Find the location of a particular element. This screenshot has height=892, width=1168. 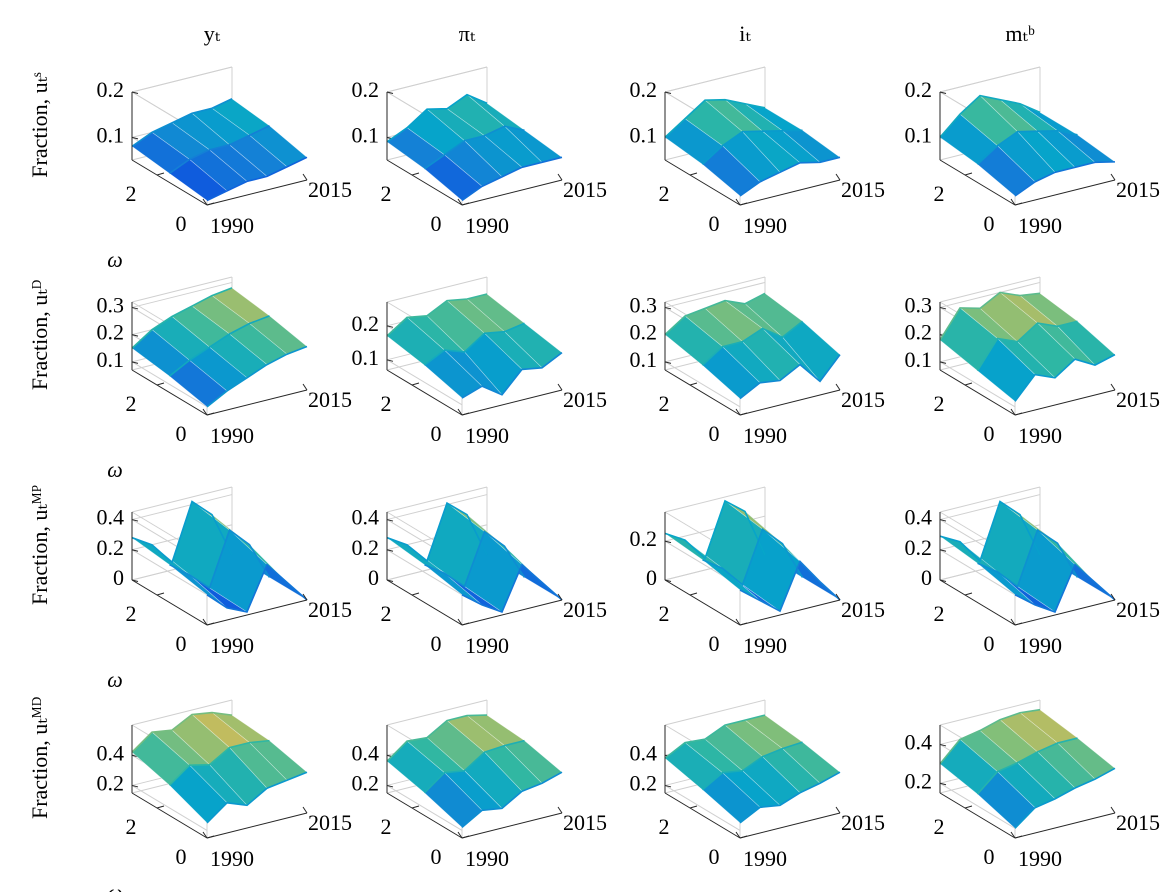

z-tick-label: 0.3 is located at coordinates (919, 304).